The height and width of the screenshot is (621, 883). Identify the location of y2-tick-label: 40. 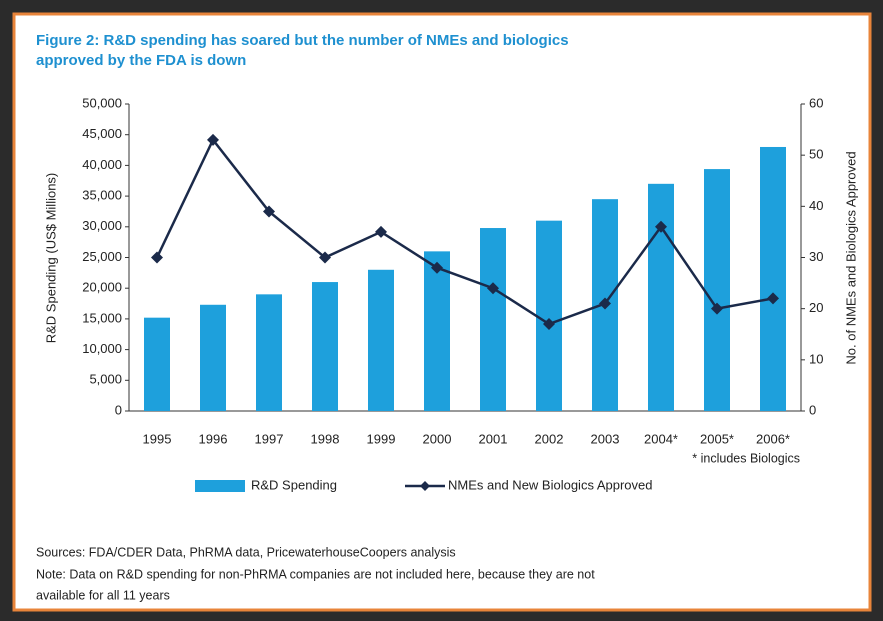
(816, 205).